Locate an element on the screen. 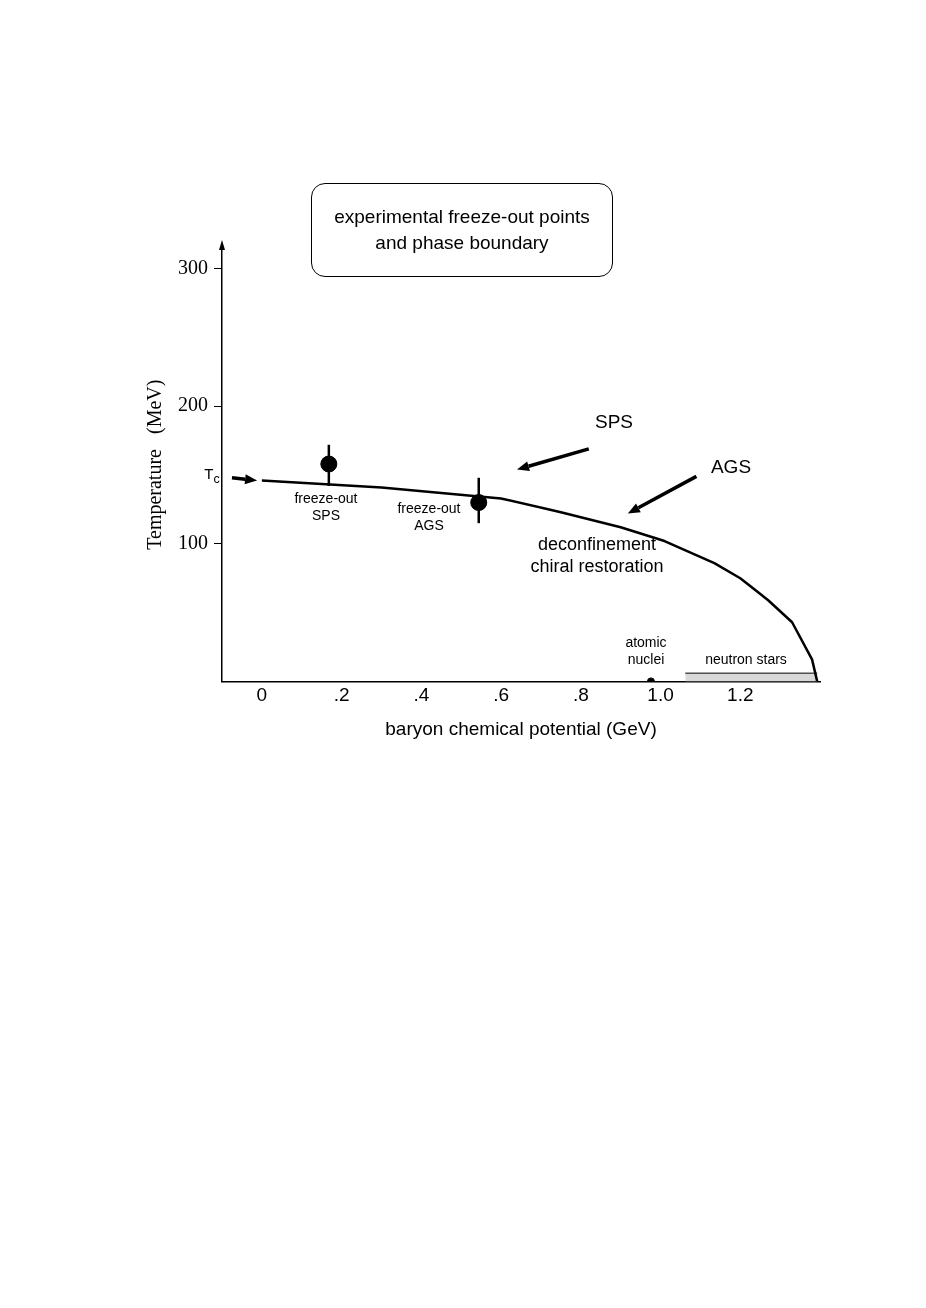 Image resolution: width=926 pixels, height=1308 pixels. annotation: deconfinement chiral restoration is located at coordinates (597, 556).